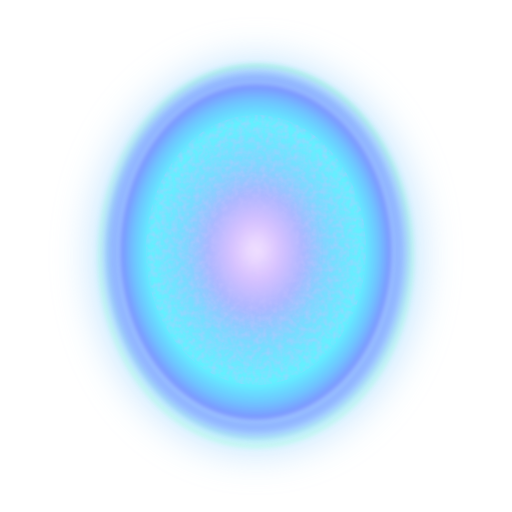  What do you see at coordinates (256, 250) in the screenshot?
I see `orb-core` at bounding box center [256, 250].